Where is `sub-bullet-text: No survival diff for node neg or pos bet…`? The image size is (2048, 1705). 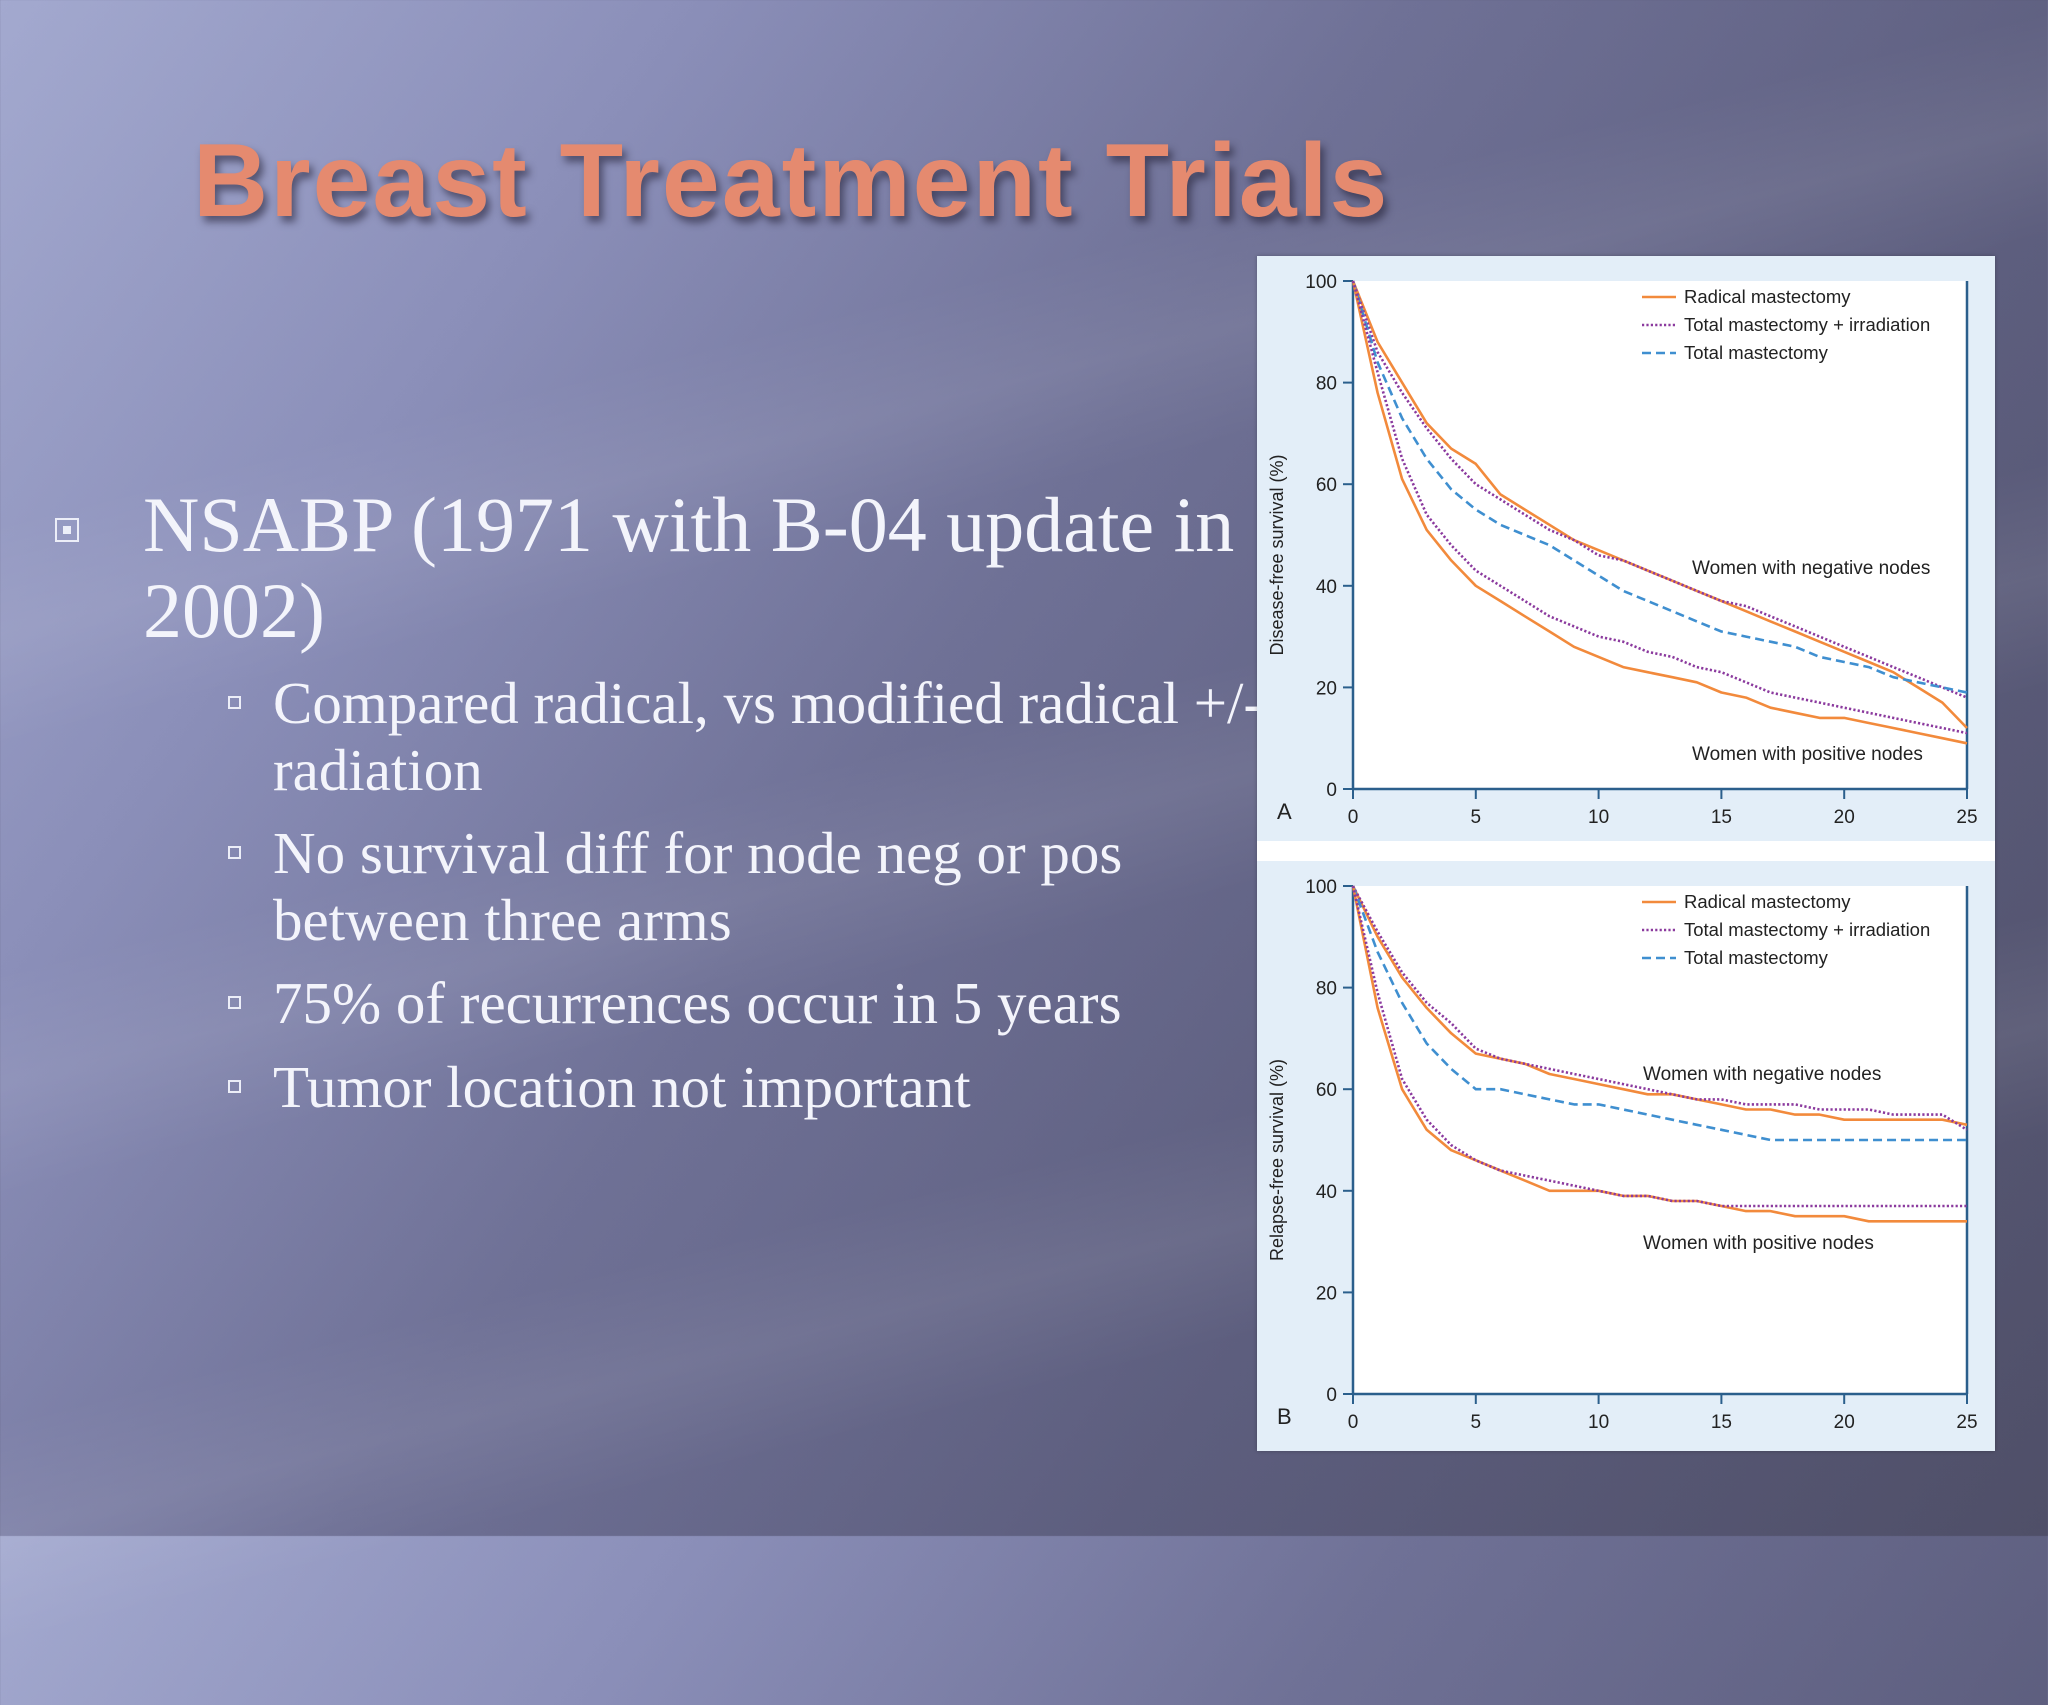 sub-bullet-text: No survival diff for node neg or pos bet… is located at coordinates (698, 886).